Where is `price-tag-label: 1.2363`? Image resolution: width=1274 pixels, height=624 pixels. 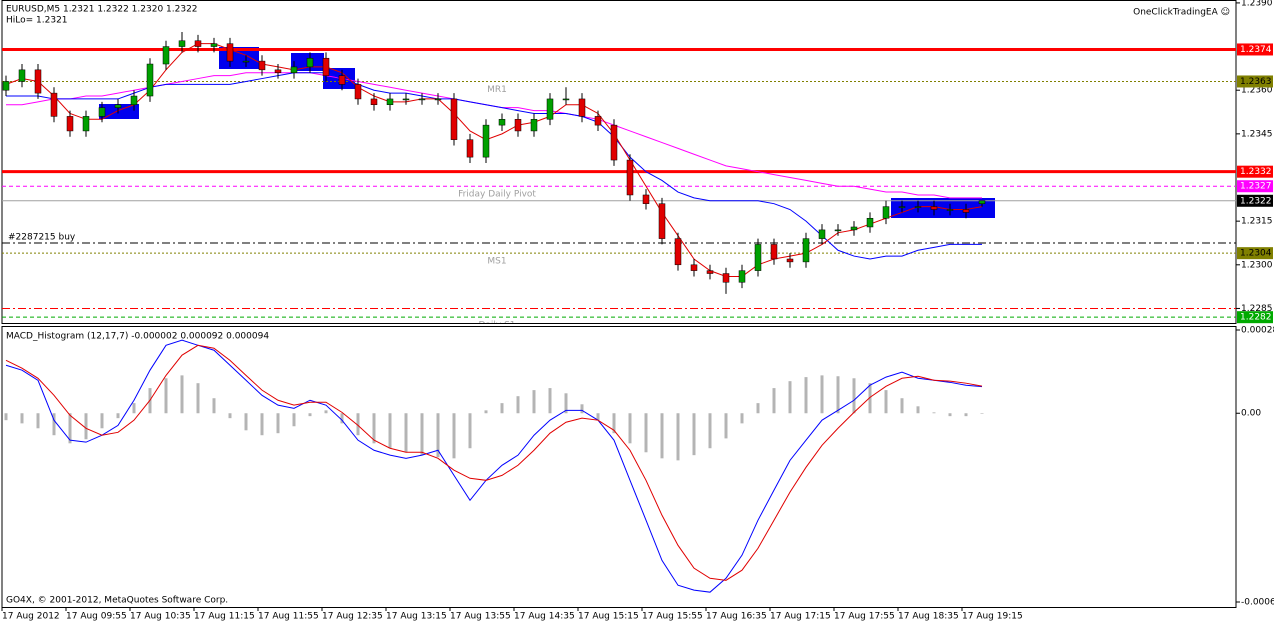
price-tag-label: 1.2363 is located at coordinates (1256, 82).